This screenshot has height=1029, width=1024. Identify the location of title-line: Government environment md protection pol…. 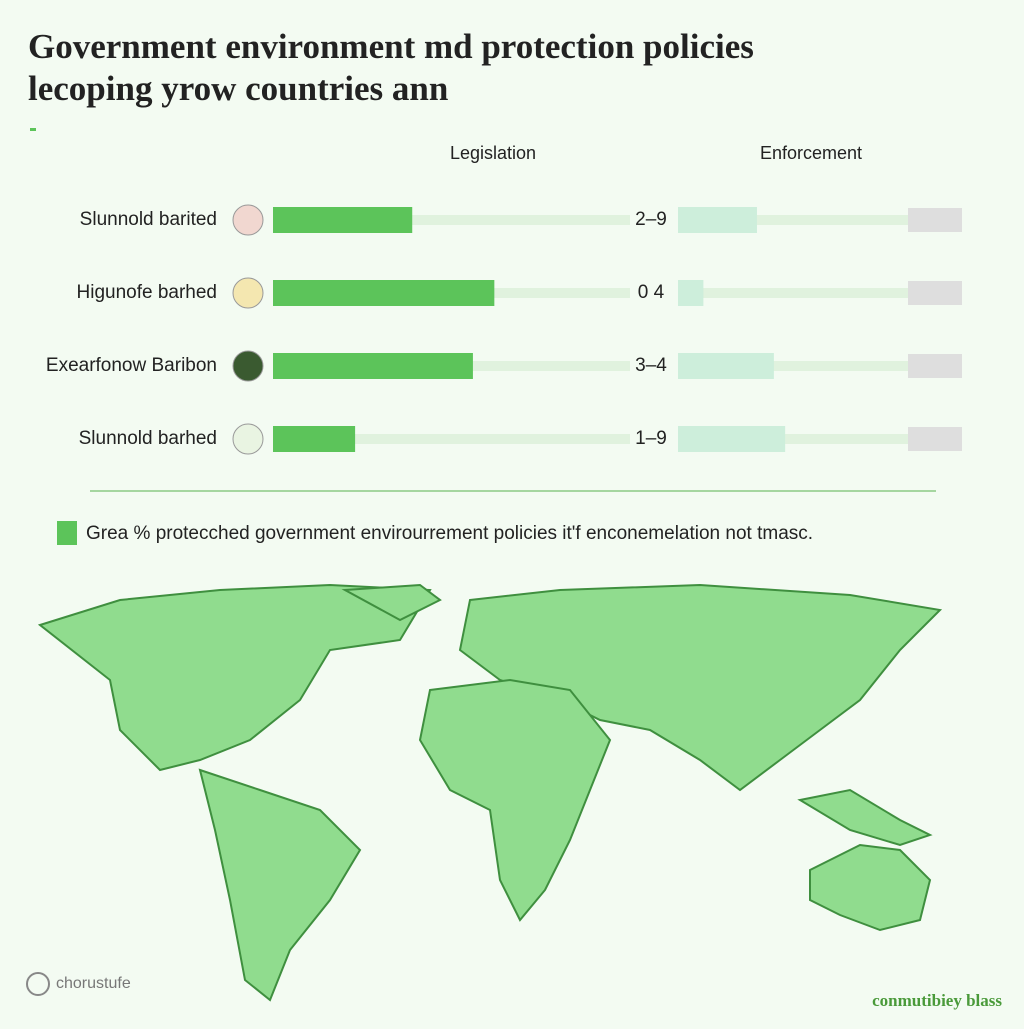
(391, 46).